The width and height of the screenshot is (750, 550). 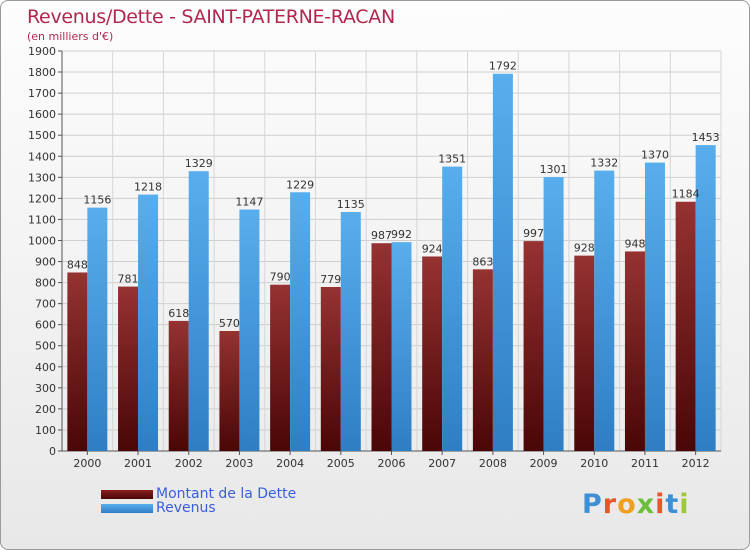 What do you see at coordinates (645, 463) in the screenshot?
I see `x-tick-label-2011: 2011` at bounding box center [645, 463].